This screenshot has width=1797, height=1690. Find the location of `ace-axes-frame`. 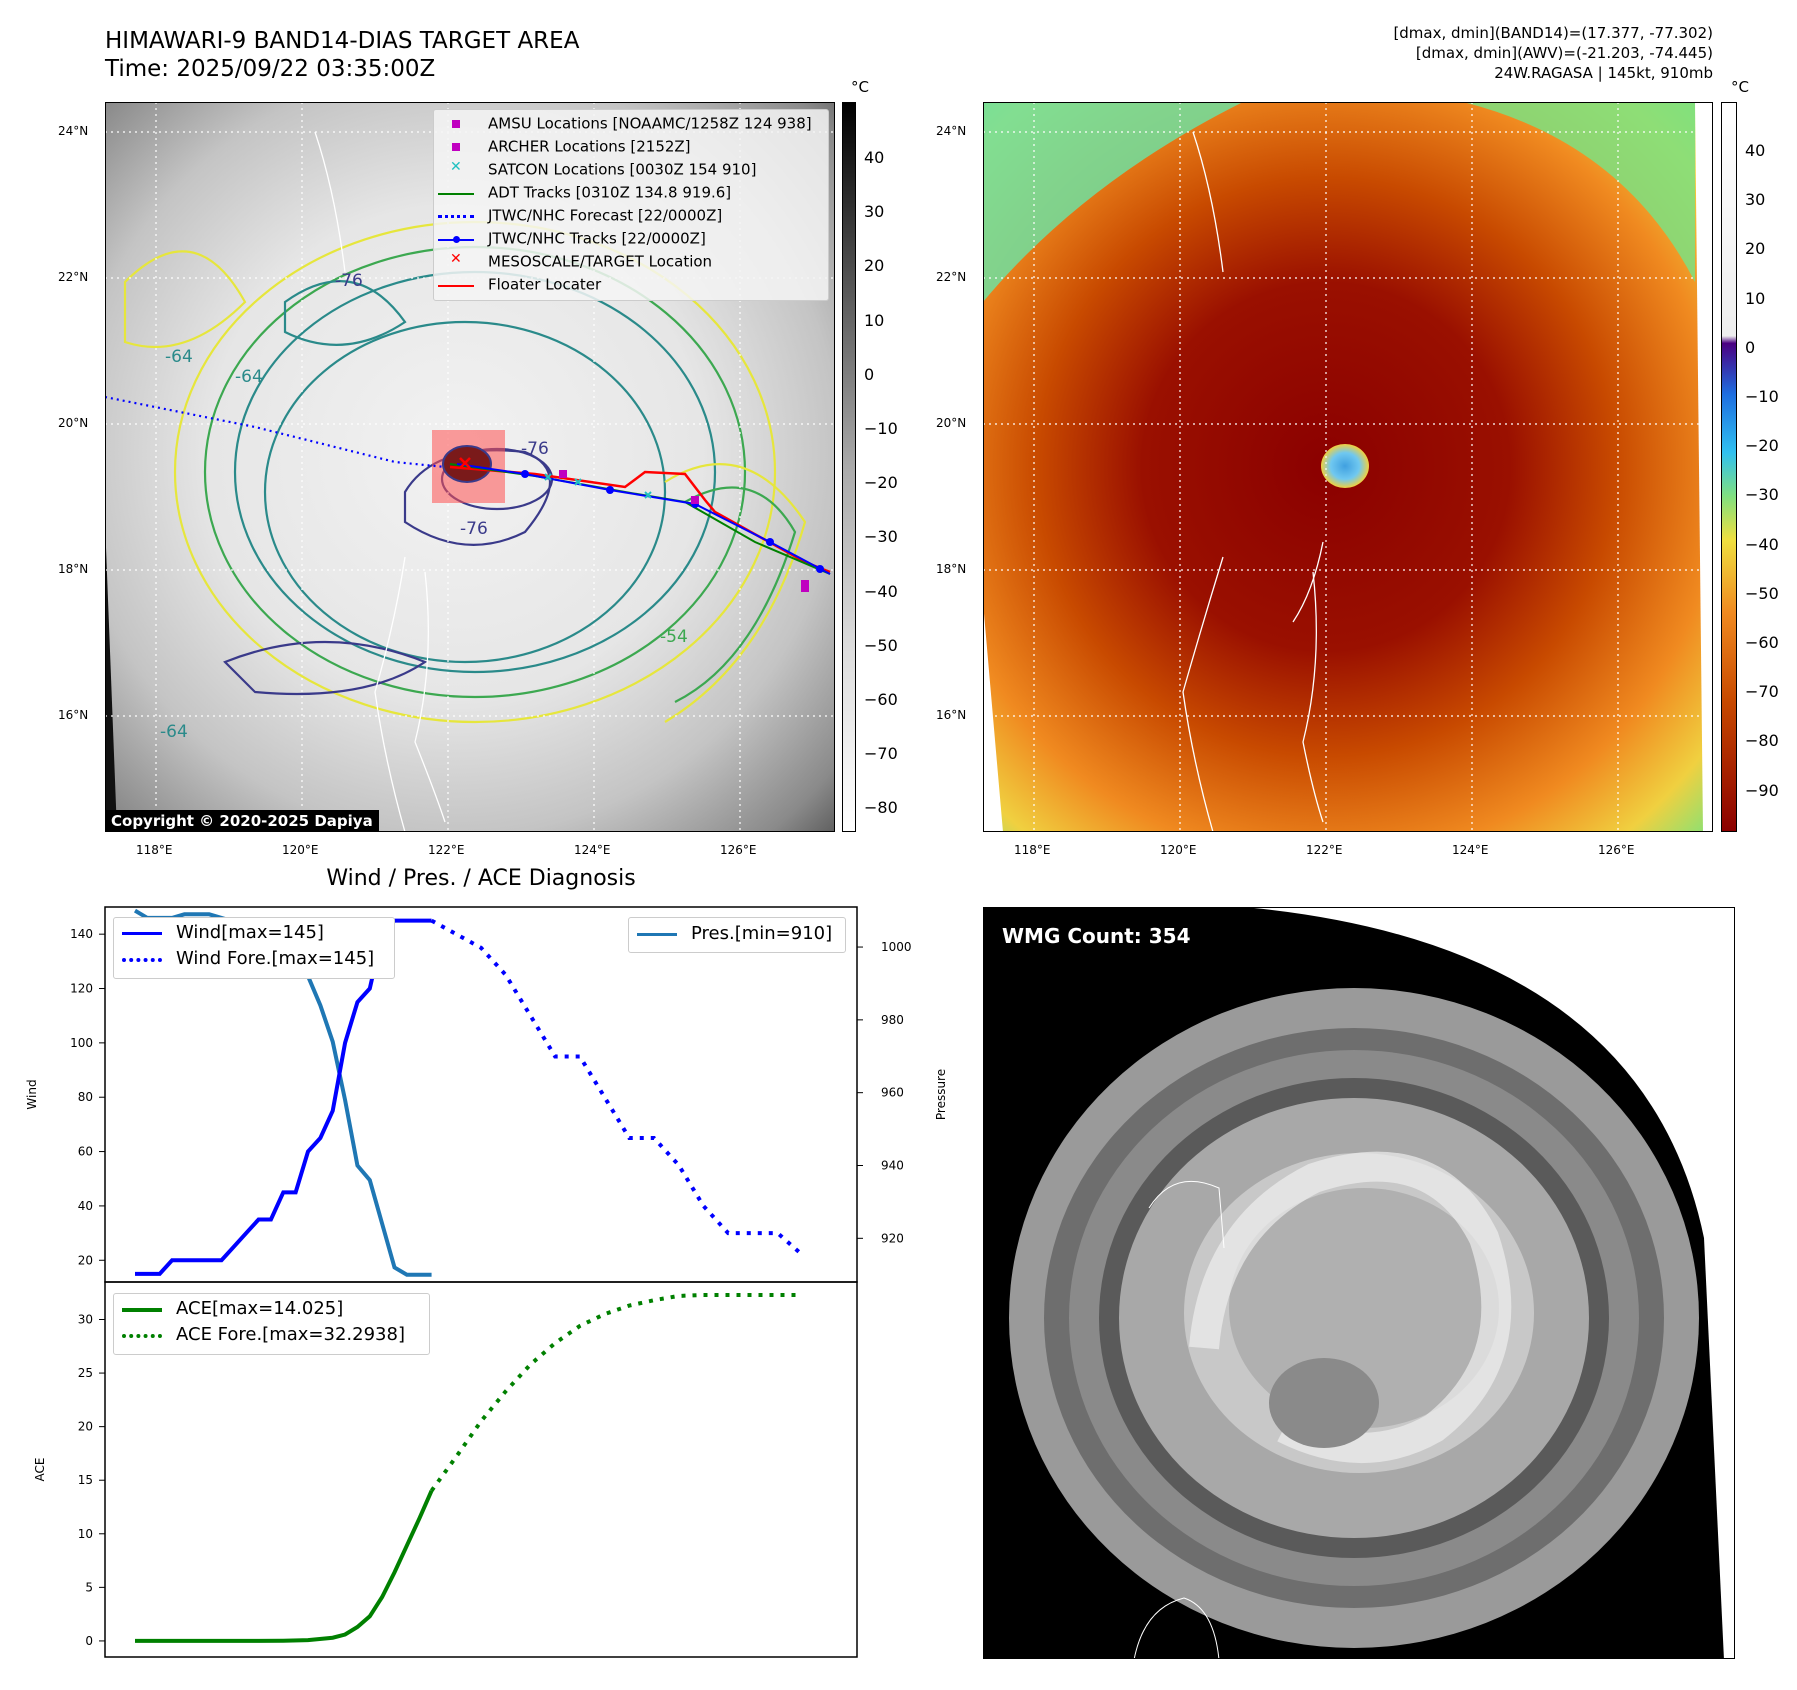

ace-axes-frame is located at coordinates (481, 1469).